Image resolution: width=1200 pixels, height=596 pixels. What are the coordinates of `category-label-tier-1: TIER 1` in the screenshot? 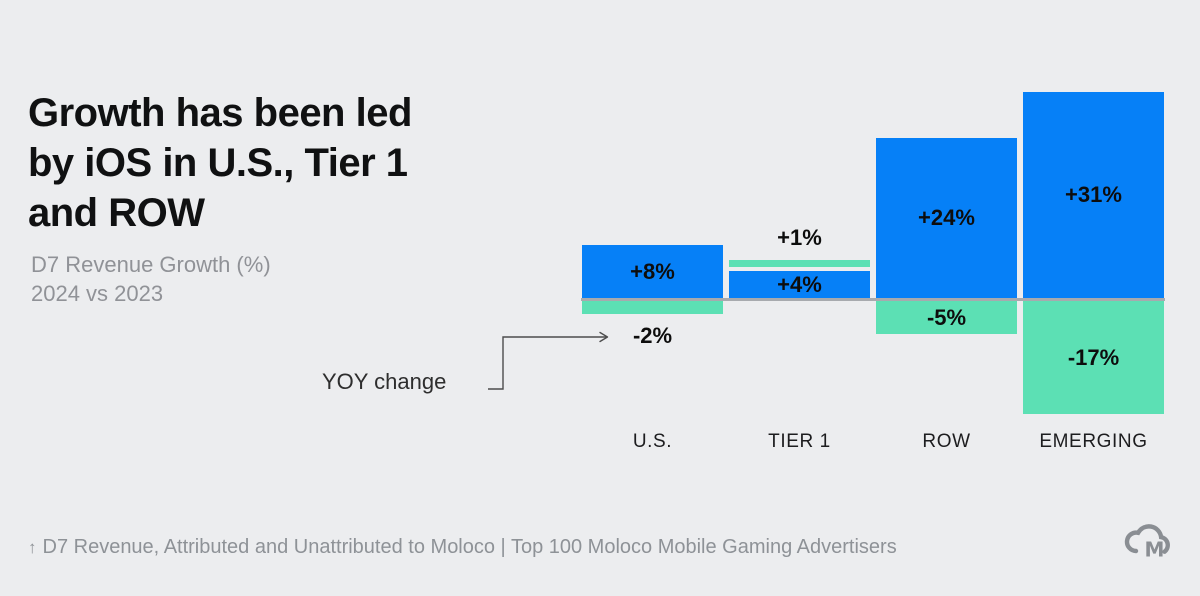 It's located at (799, 441).